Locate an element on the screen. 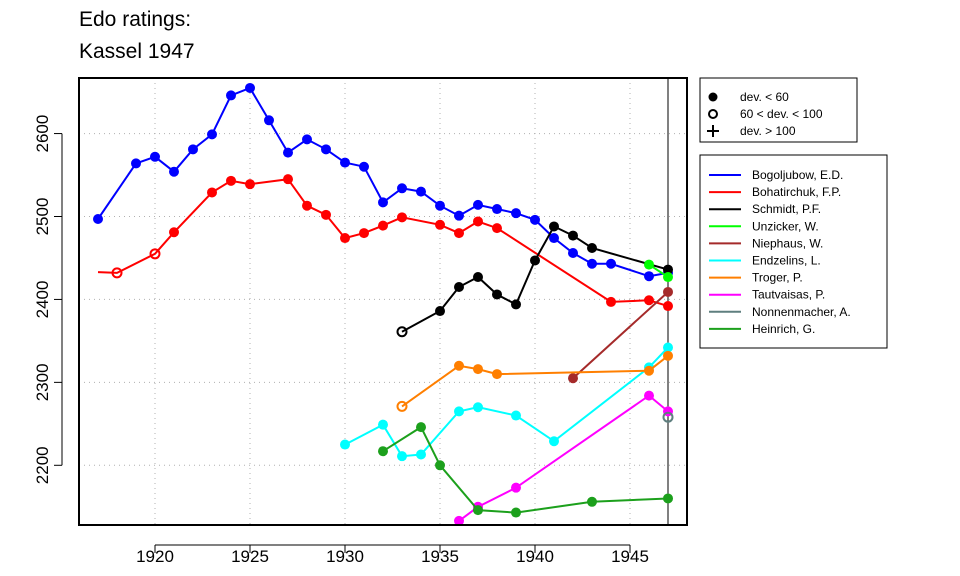 This screenshot has width=960, height=576. series-bohatirchuk-f-p is located at coordinates (385, 243).